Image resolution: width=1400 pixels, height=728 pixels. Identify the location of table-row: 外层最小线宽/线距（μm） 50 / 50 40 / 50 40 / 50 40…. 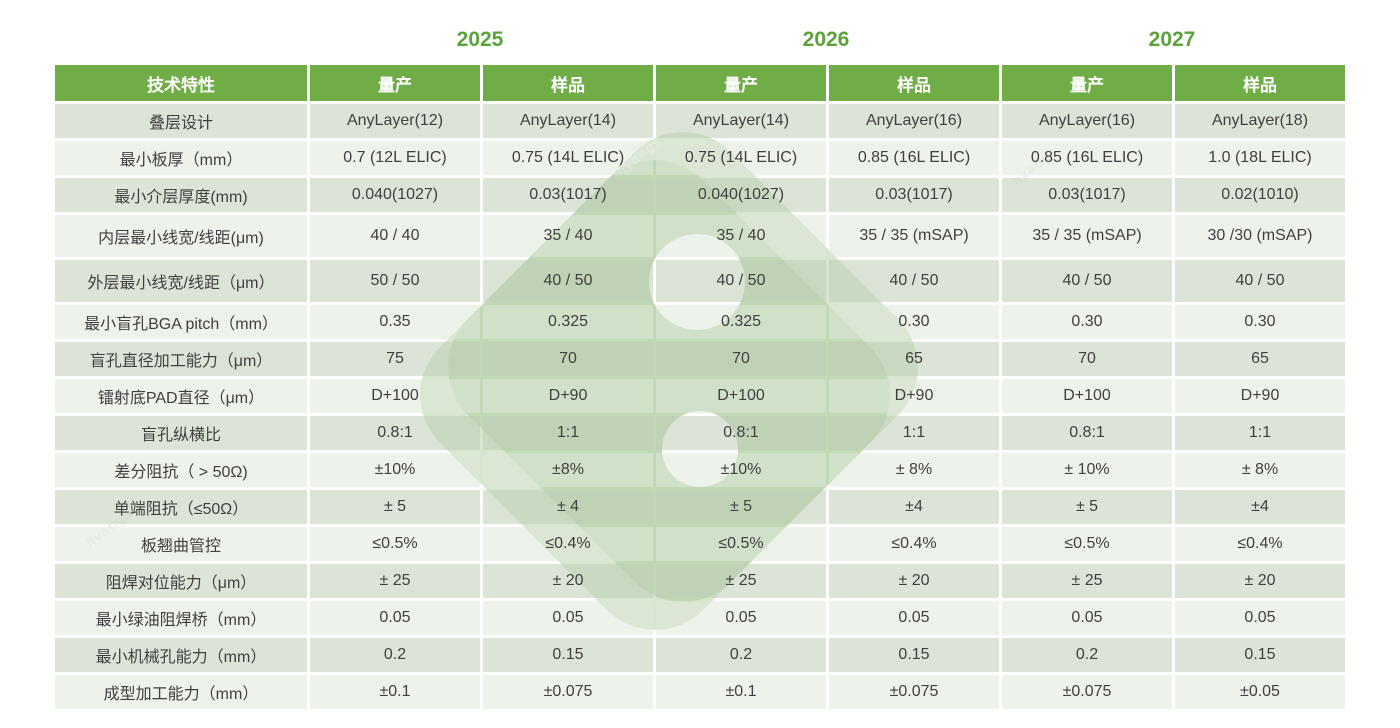
(700, 281).